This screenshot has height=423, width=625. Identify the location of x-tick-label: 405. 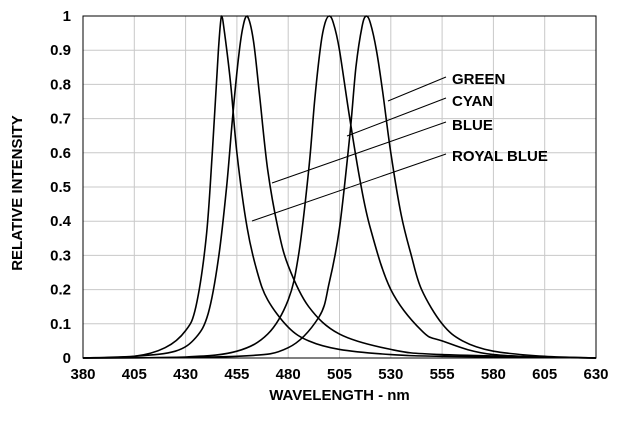
(134, 374).